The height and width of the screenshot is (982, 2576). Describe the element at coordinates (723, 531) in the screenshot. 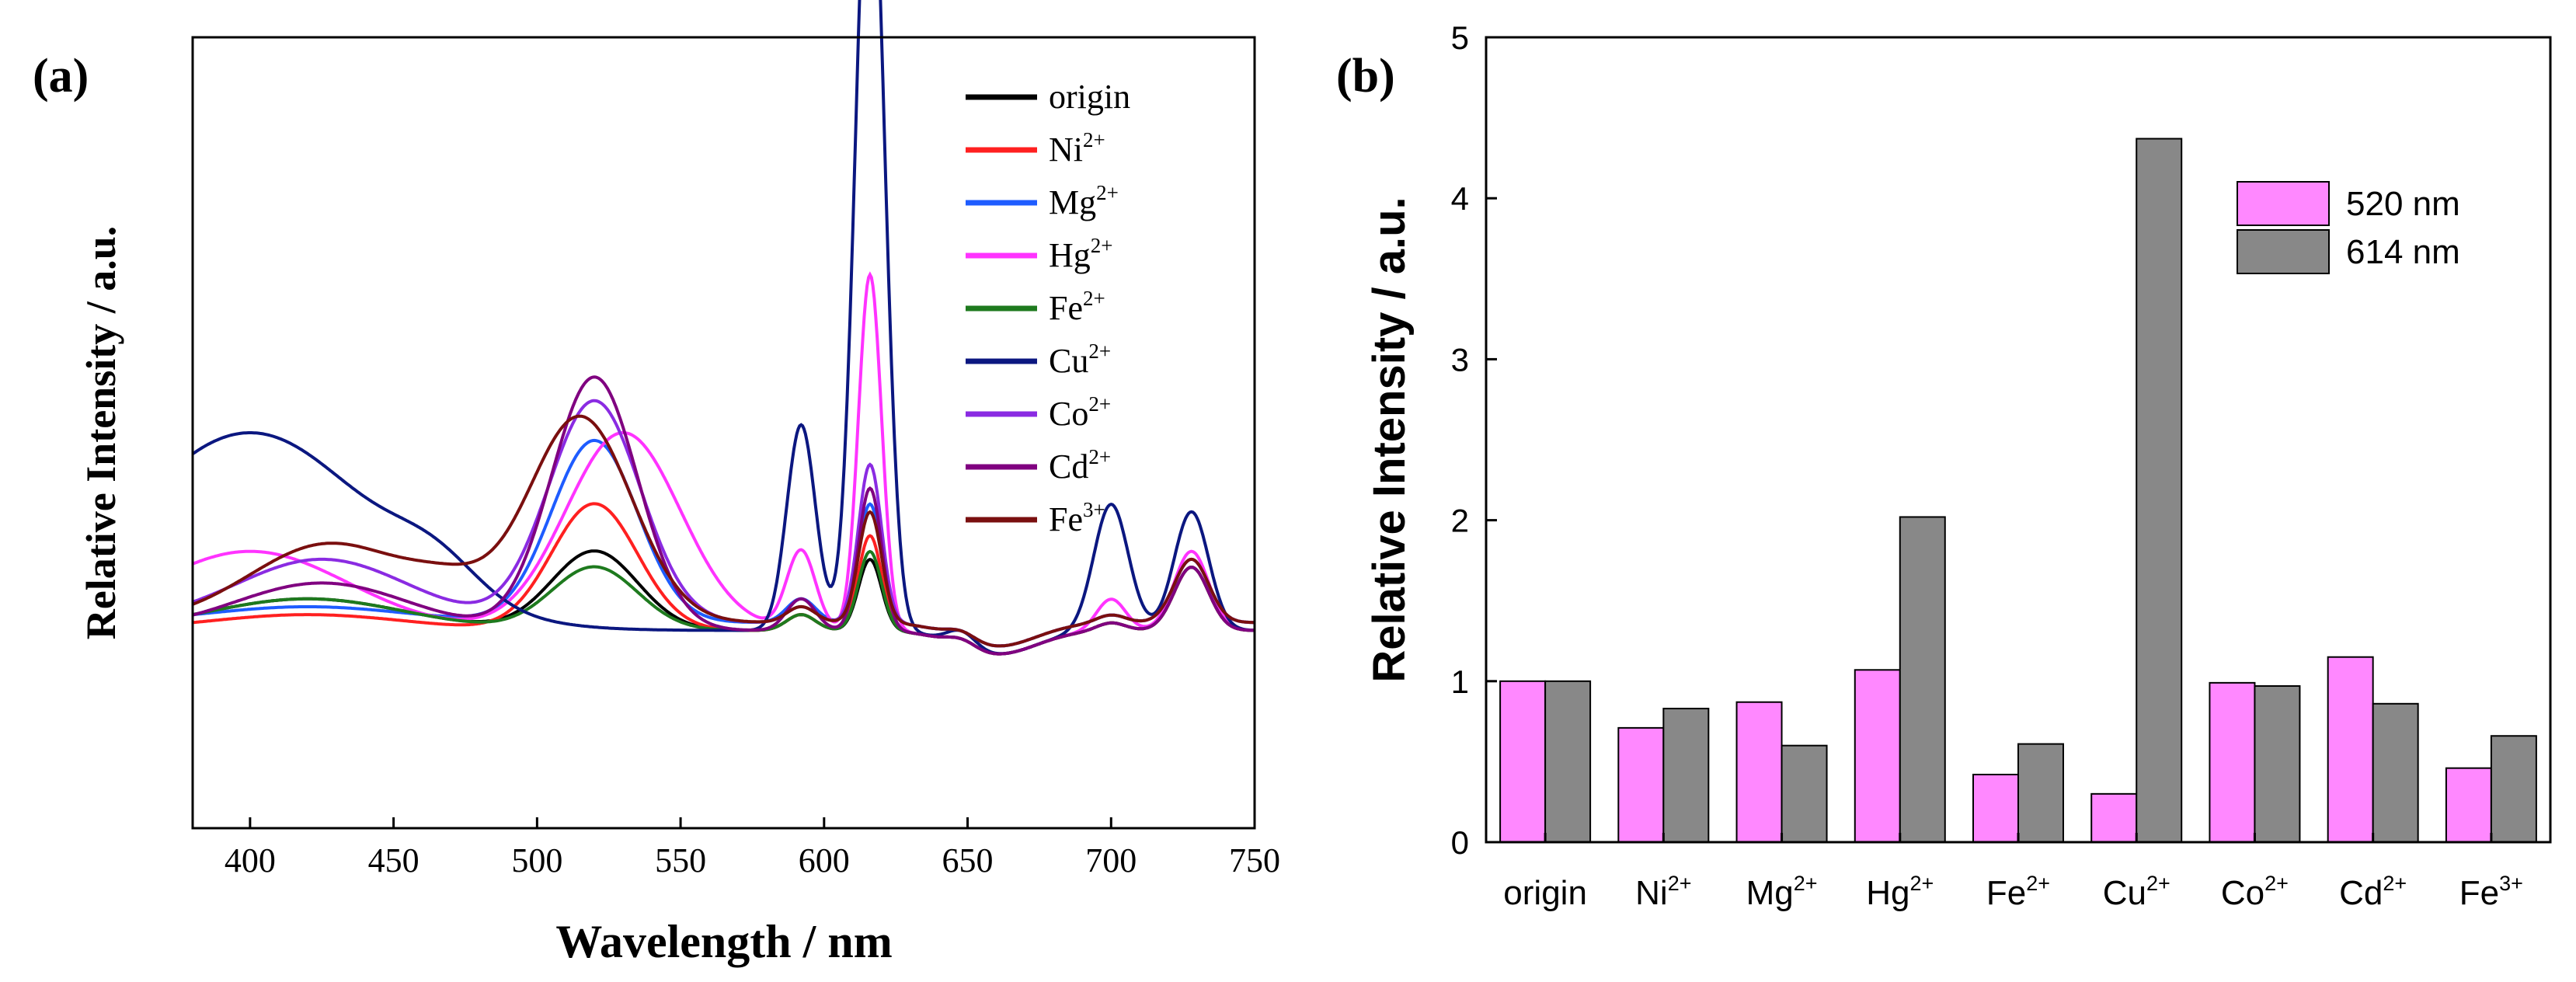

I see `spectrum-line-fe3` at that location.